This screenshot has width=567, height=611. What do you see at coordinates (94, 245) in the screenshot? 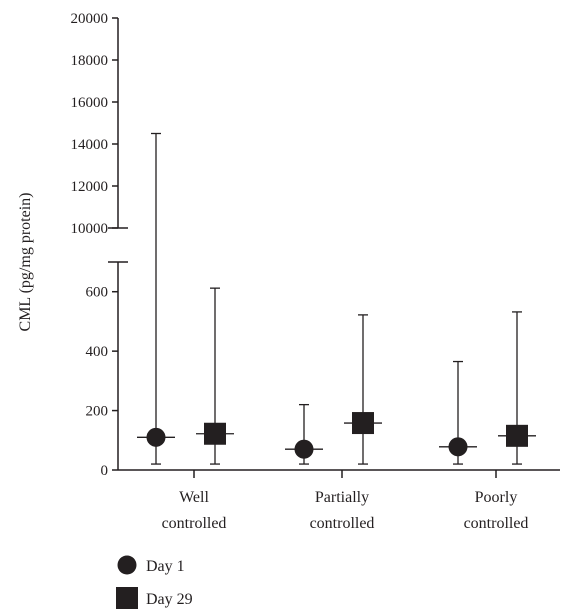
I see `y-ticks: 0 200 400 600 10000 12000 14000 16000 18000 20000` at bounding box center [94, 245].